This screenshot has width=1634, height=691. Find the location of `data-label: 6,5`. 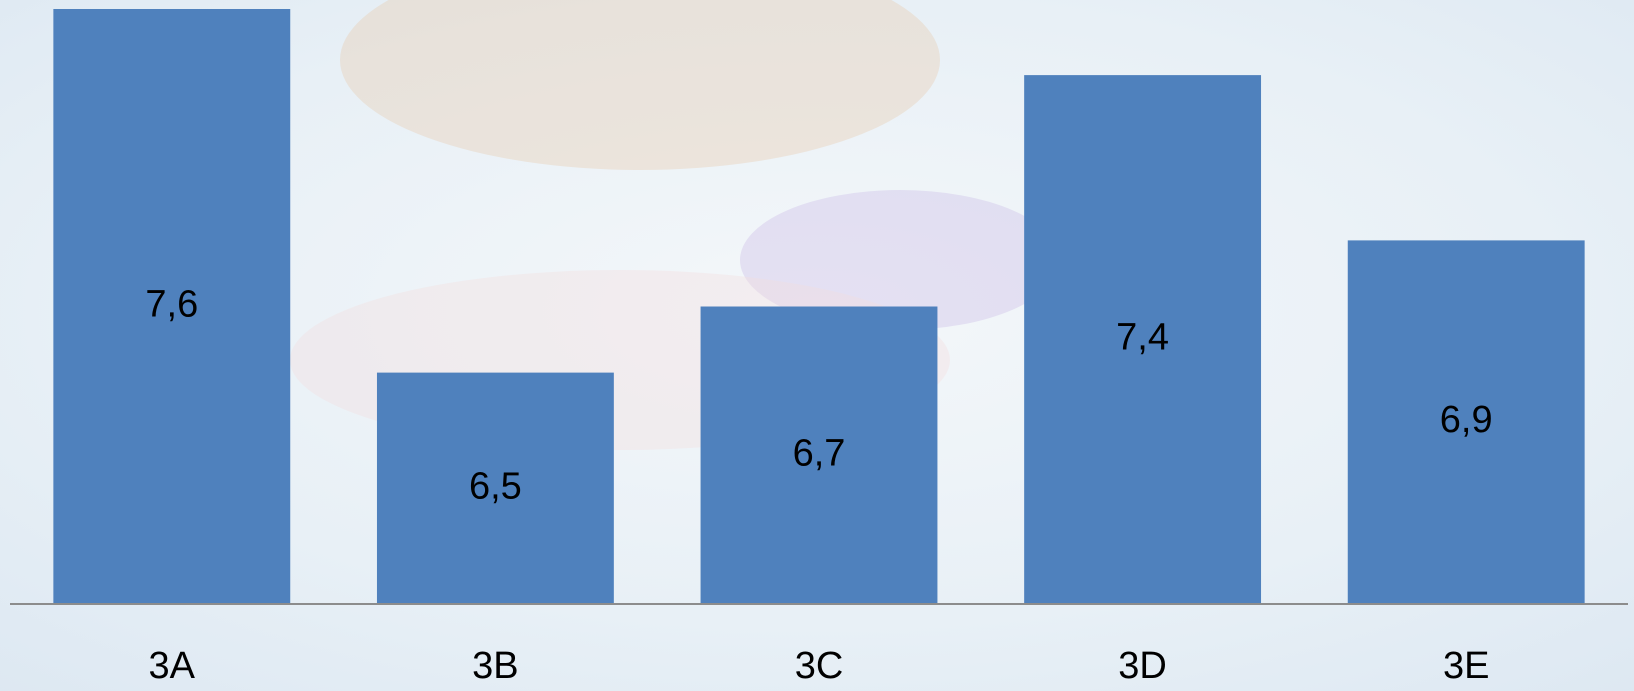

data-label: 6,5 is located at coordinates (495, 486).